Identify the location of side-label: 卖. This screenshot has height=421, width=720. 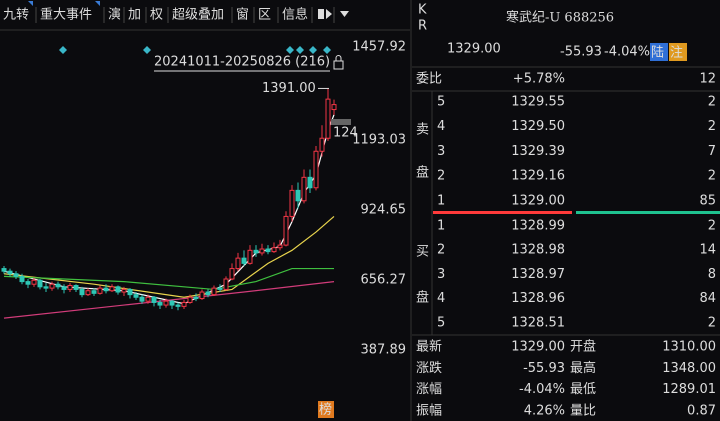
(422, 130).